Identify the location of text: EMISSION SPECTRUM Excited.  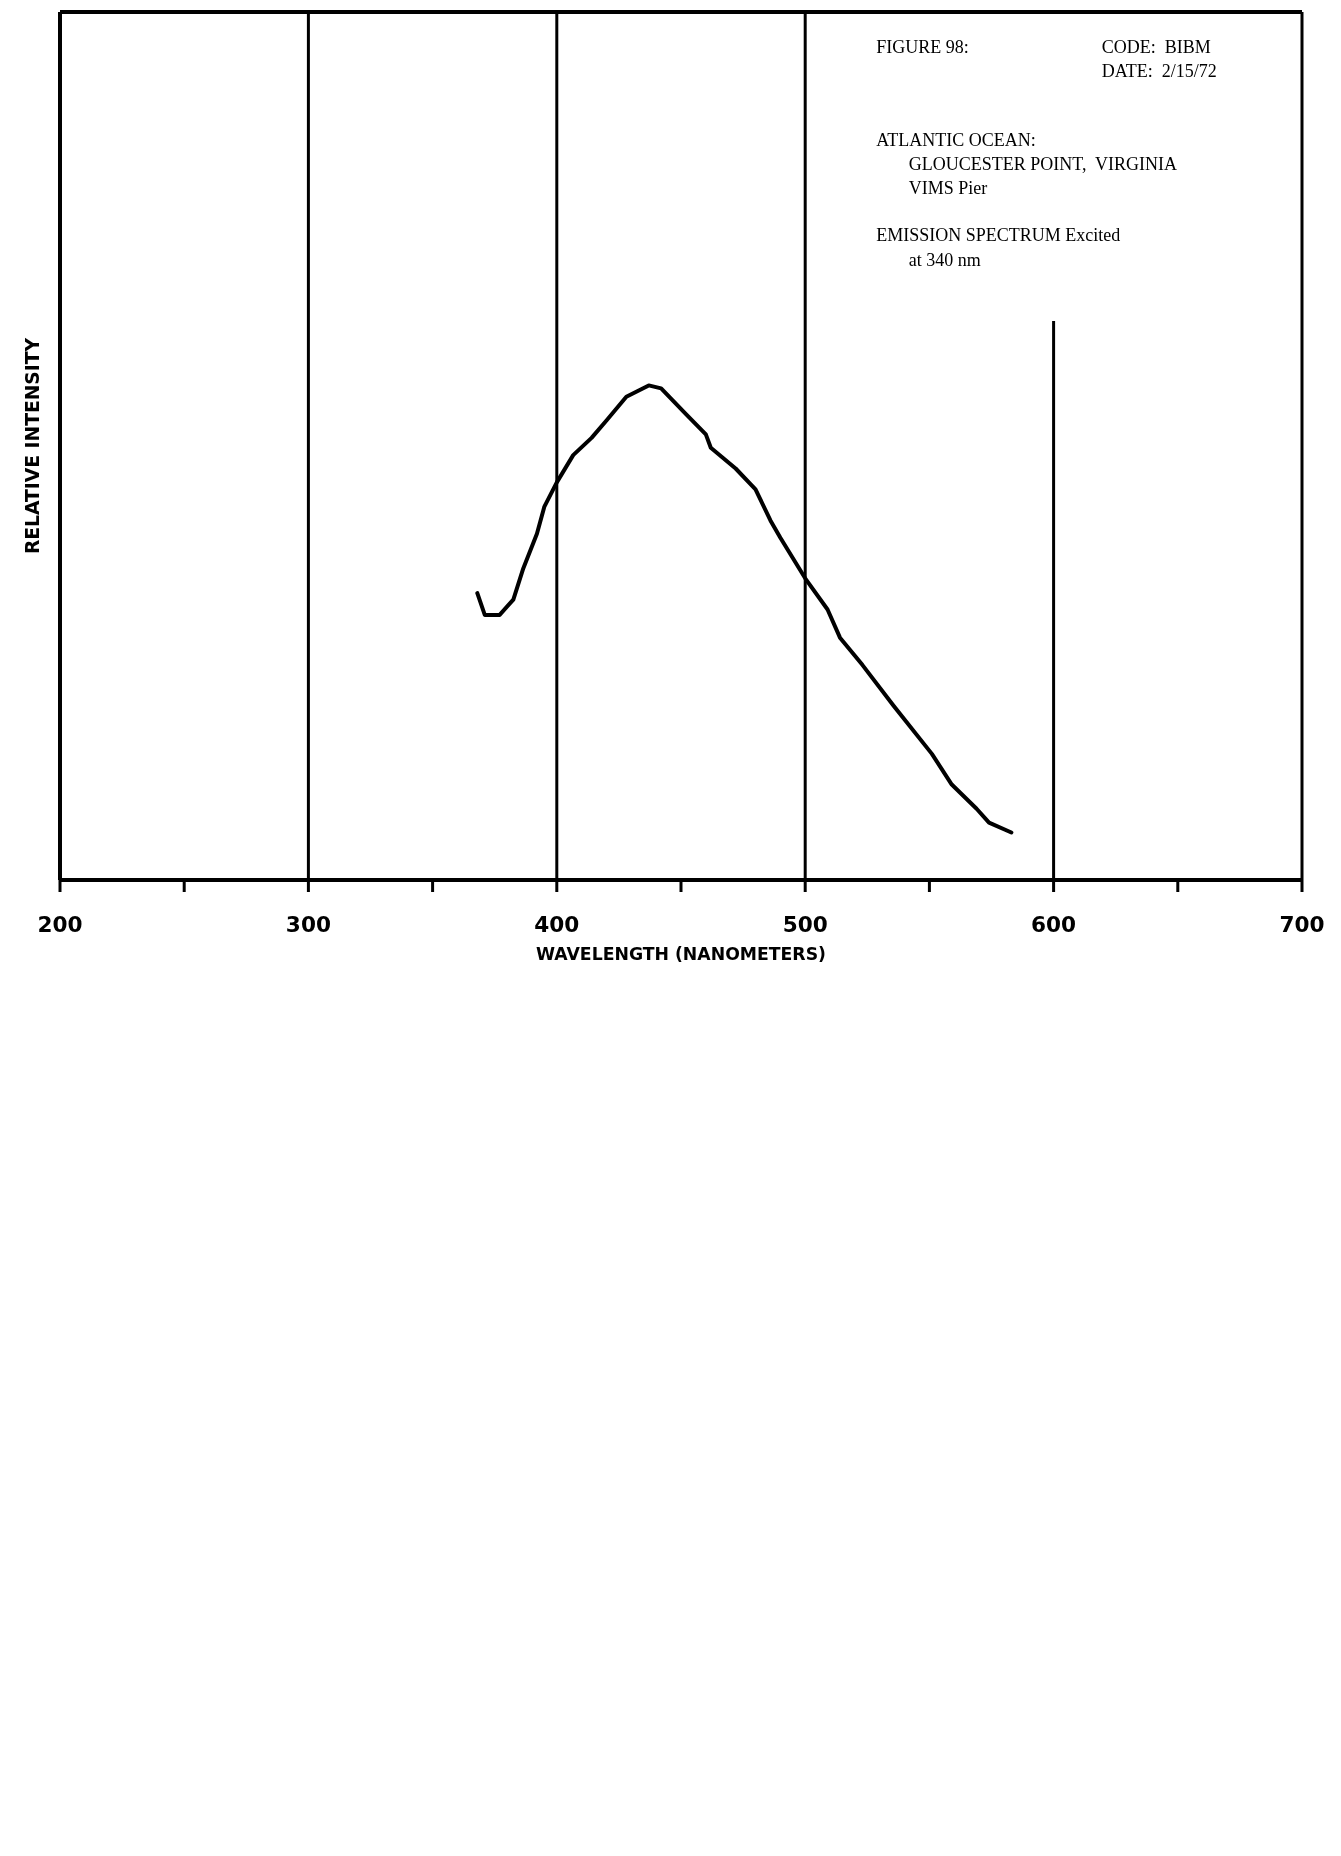
(998, 234).